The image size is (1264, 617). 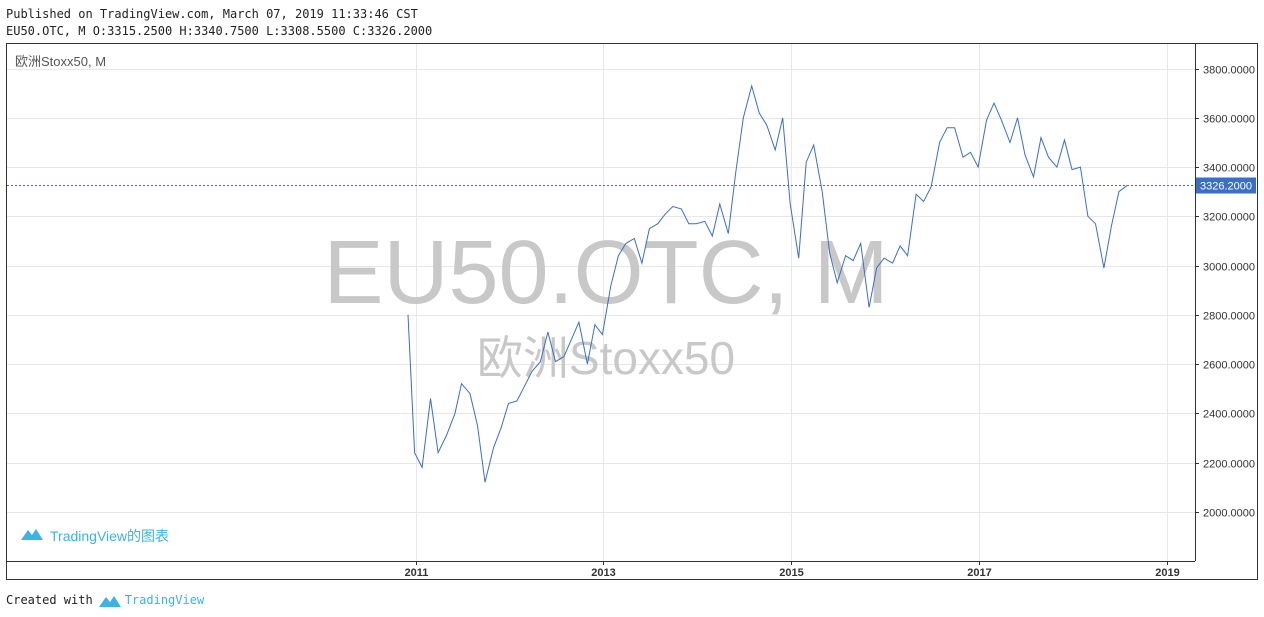 What do you see at coordinates (979, 573) in the screenshot?
I see `x-tick-label: 2017` at bounding box center [979, 573].